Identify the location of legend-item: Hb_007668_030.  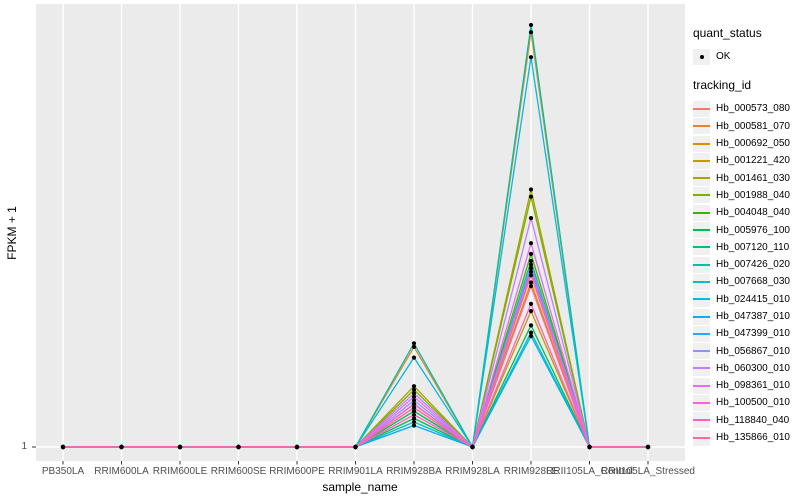
(746, 281).